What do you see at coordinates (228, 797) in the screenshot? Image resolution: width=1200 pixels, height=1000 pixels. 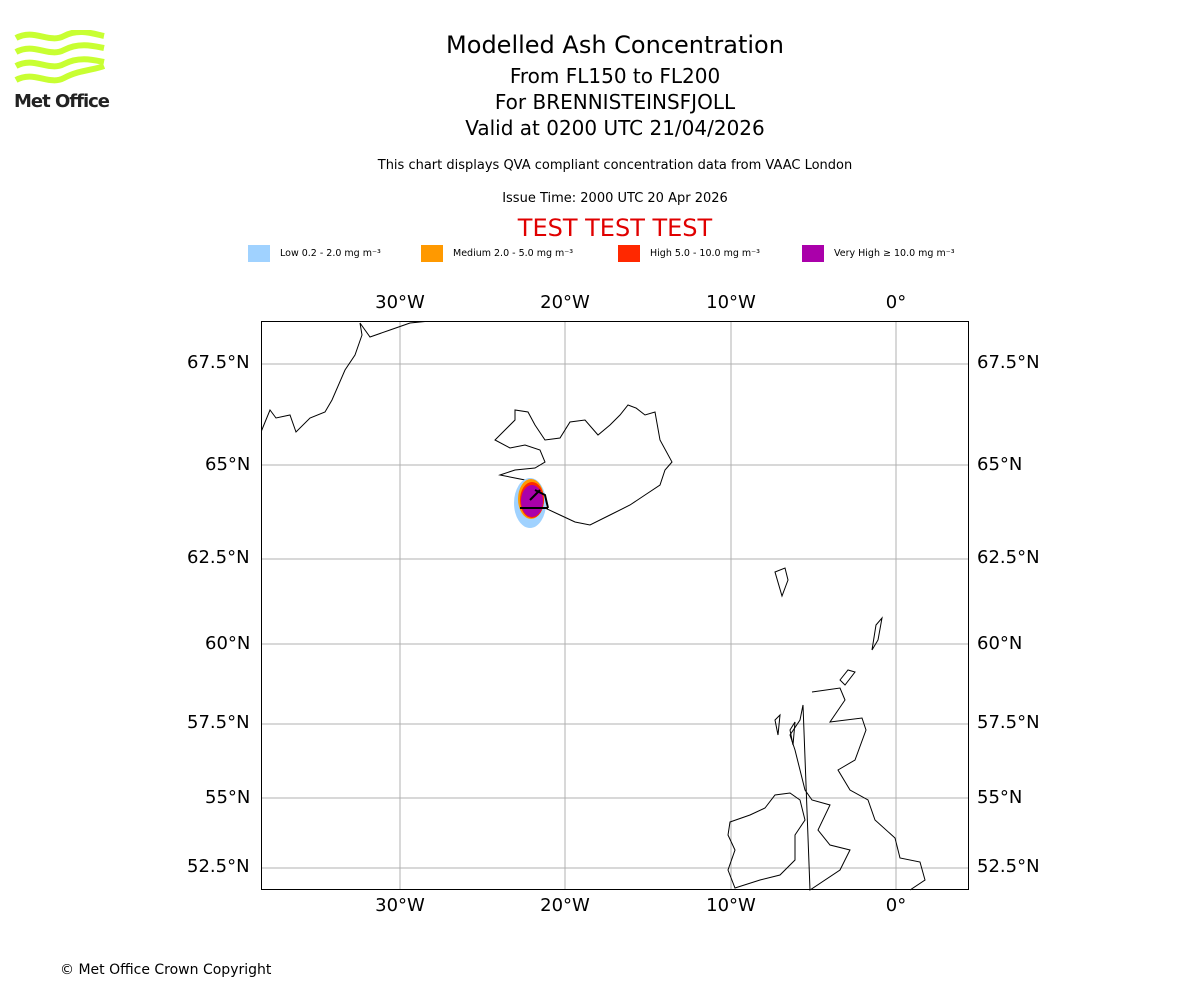 I see `lat-label-left: 55°N` at bounding box center [228, 797].